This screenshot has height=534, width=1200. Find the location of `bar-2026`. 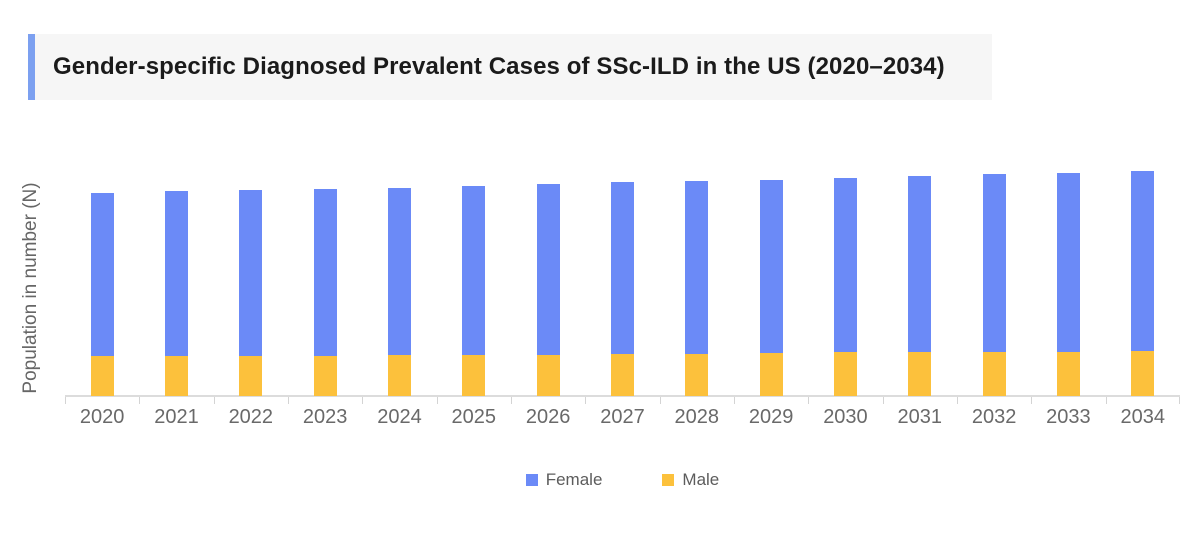

bar-2026 is located at coordinates (548, 290).